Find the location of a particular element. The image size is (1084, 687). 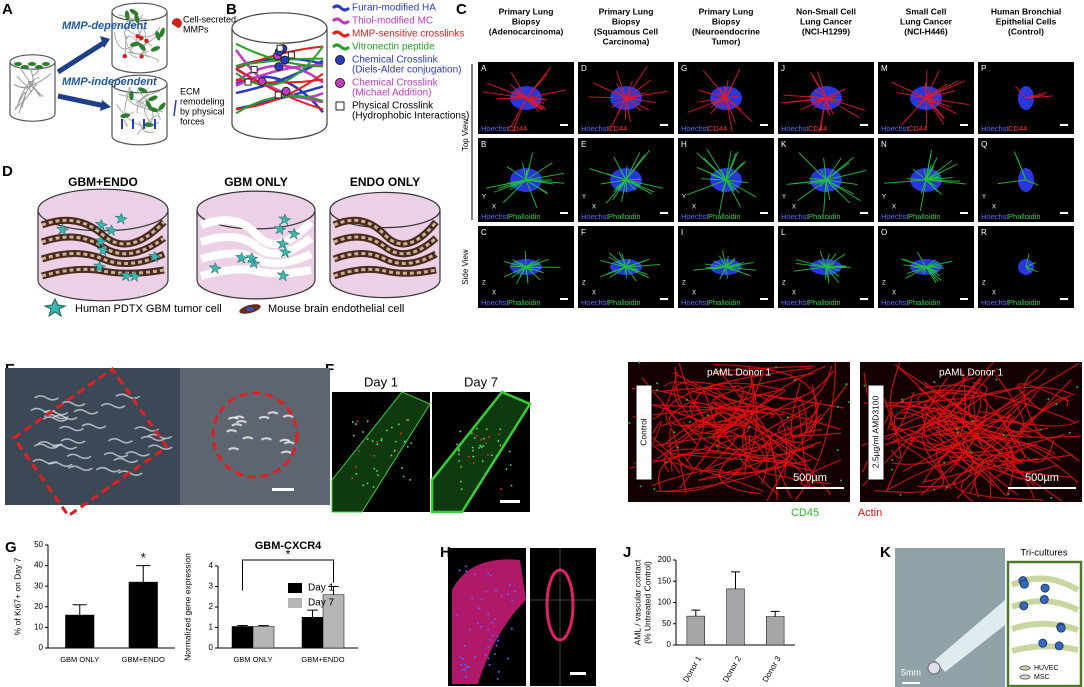

sub-letter: J is located at coordinates (783, 68).